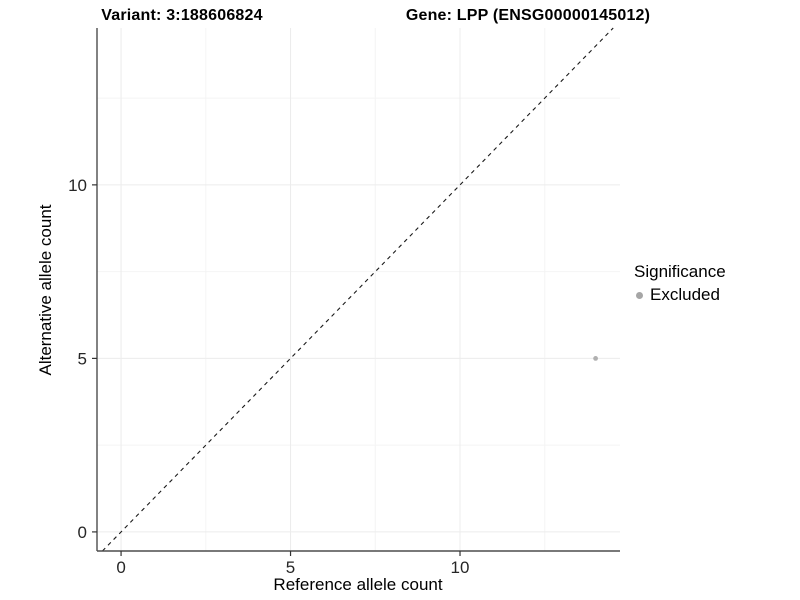 Image resolution: width=800 pixels, height=600 pixels. Describe the element at coordinates (82, 532) in the screenshot. I see `y-tick-label: 0` at that location.